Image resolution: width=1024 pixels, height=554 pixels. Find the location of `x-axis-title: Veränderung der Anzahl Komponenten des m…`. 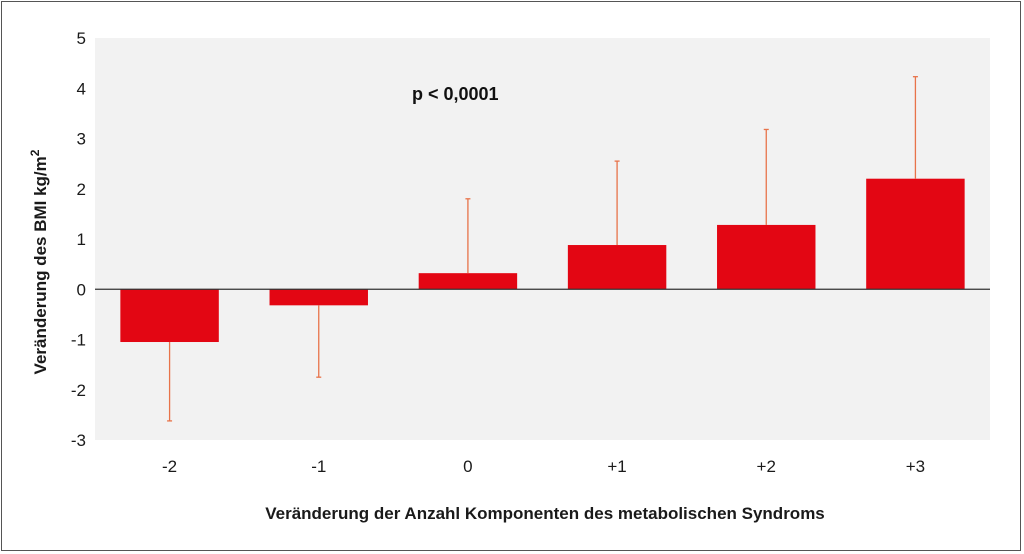

x-axis-title: Veränderung der Anzahl Komponenten des m… is located at coordinates (545, 513).